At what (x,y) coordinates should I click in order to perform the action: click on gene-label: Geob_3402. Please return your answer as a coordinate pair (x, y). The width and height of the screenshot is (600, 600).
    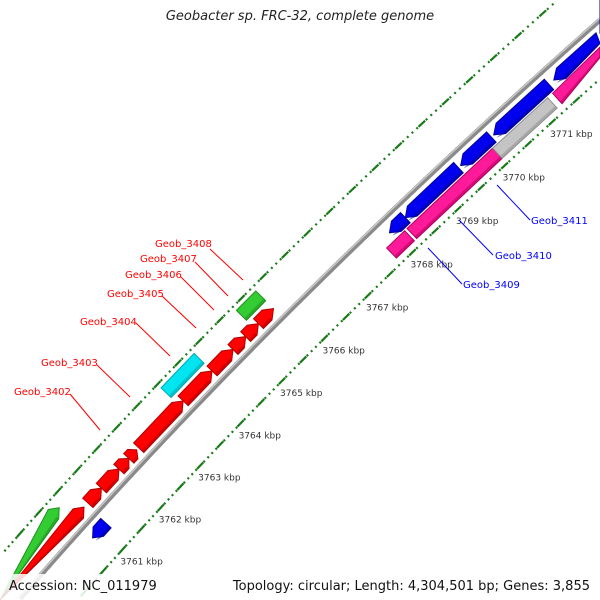
    Looking at the image, I should click on (42, 392).